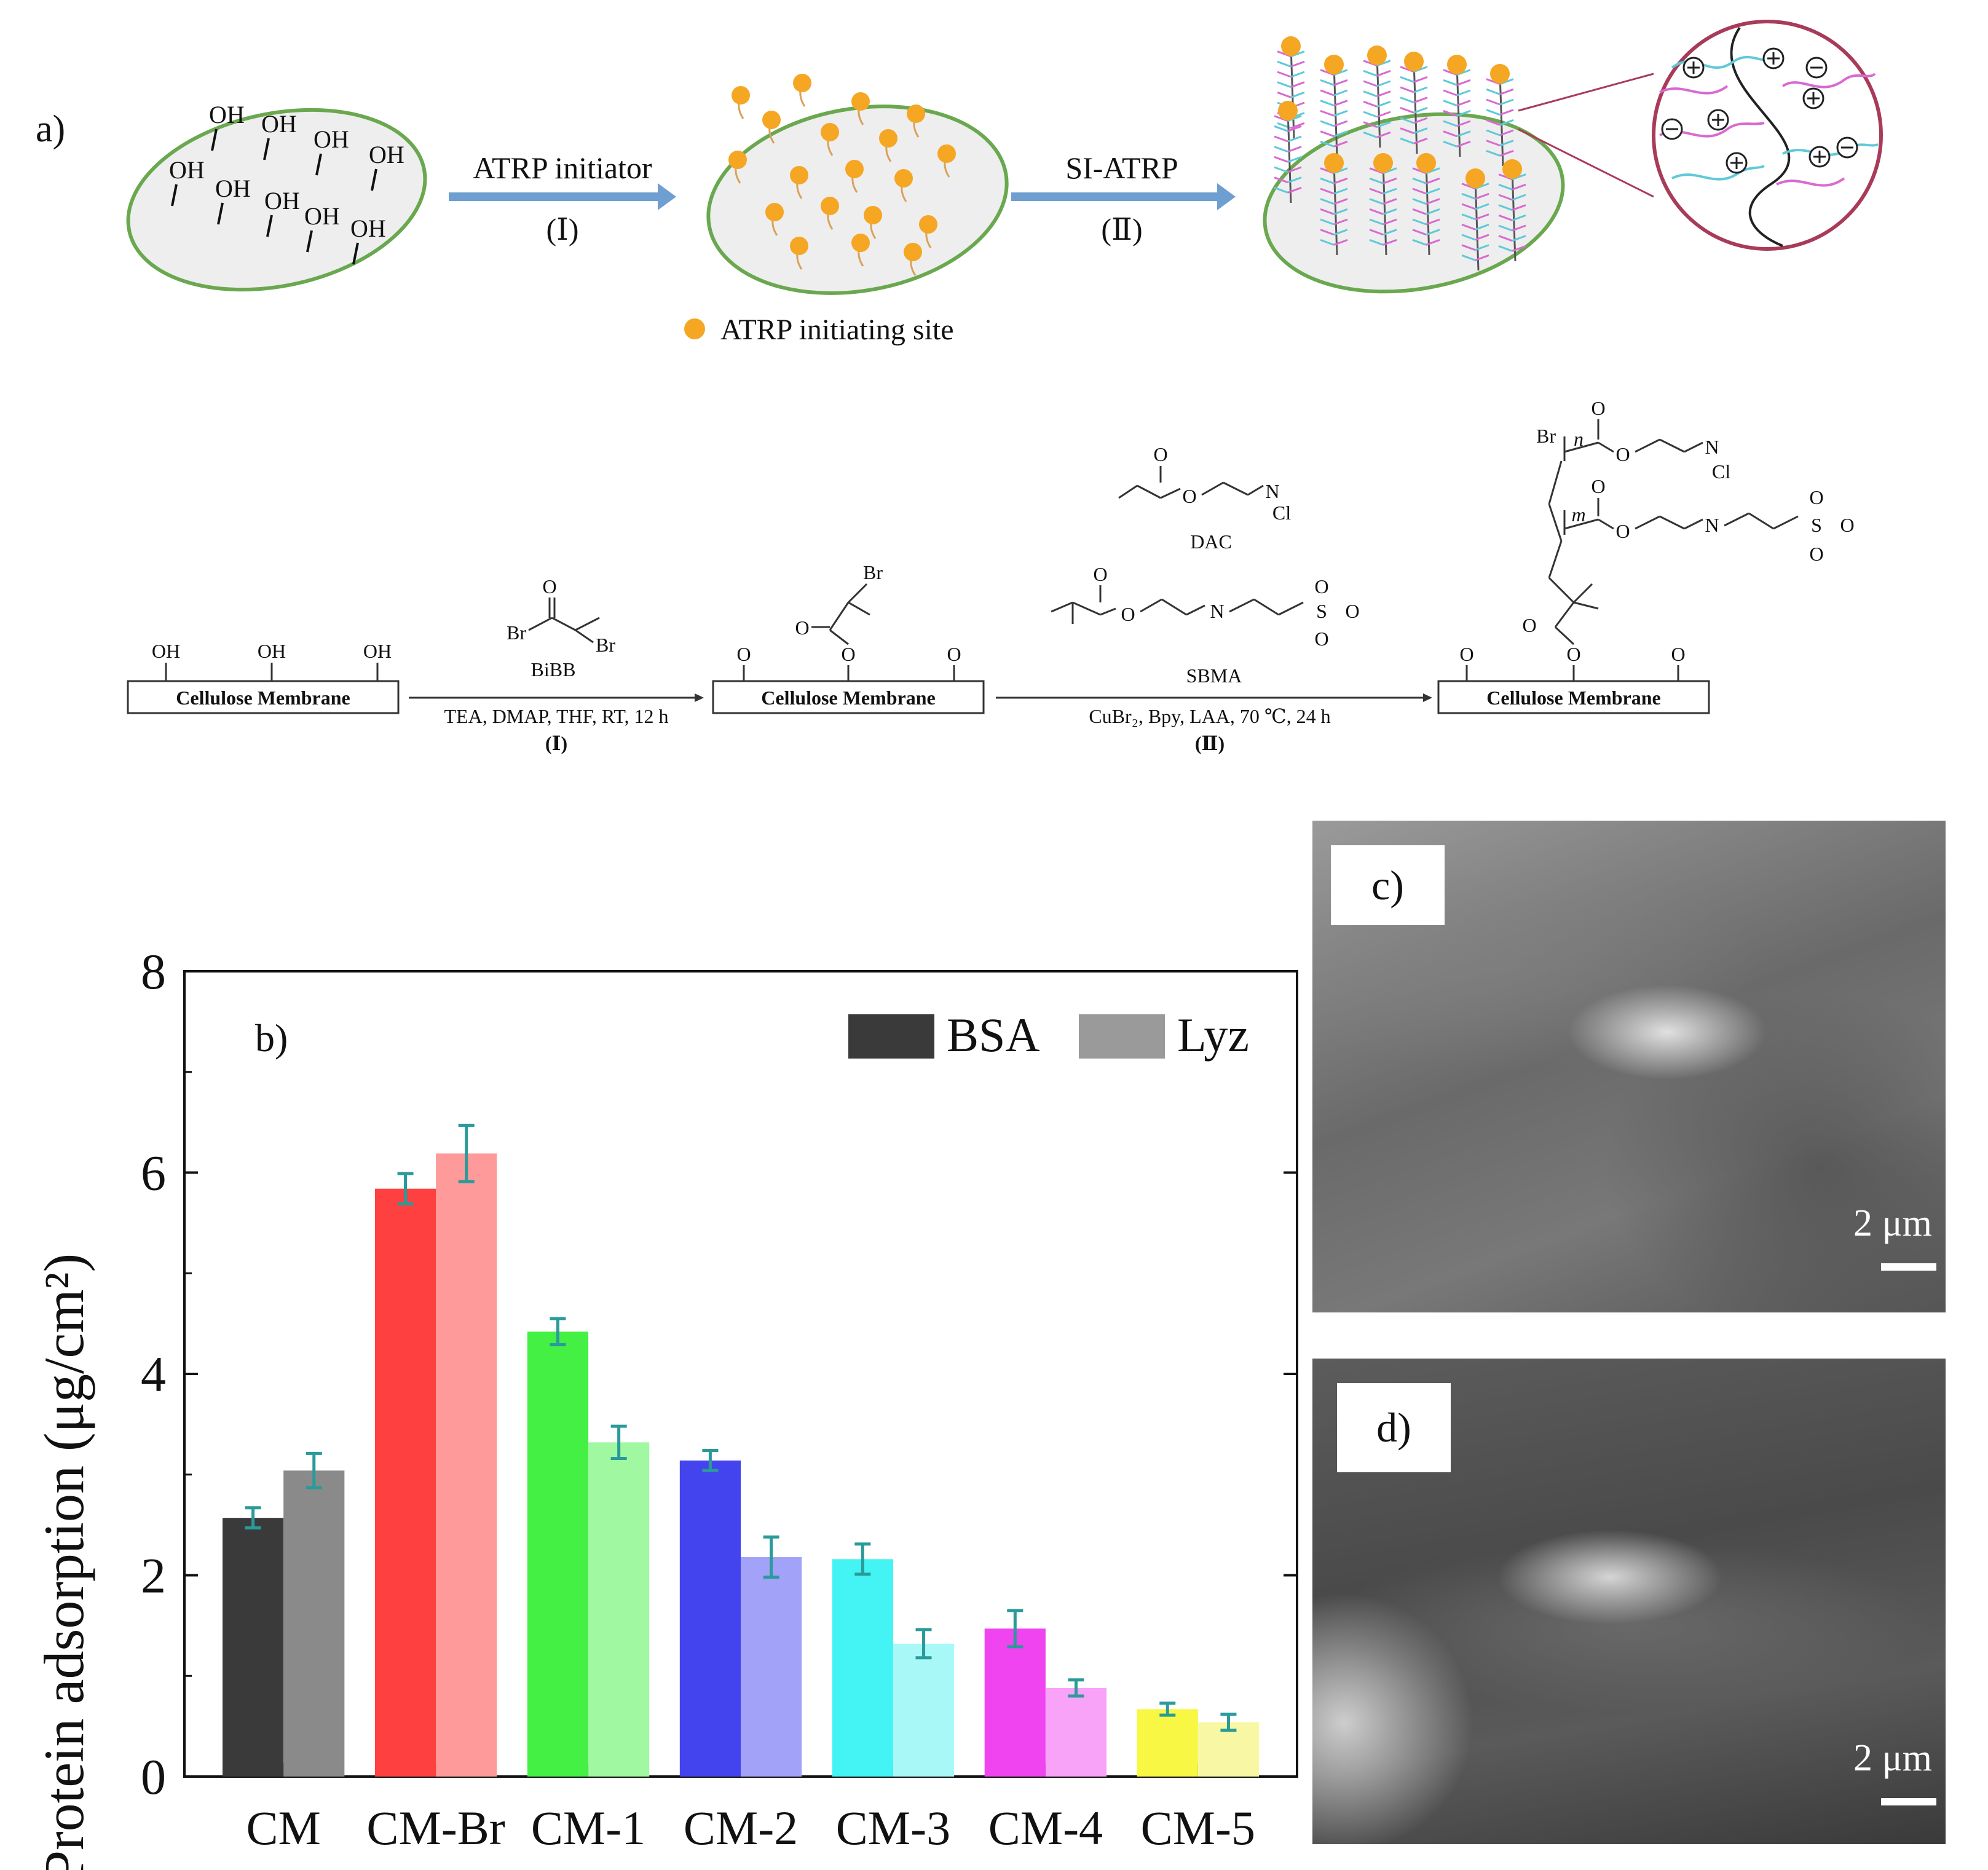 The image size is (1988, 1870). I want to click on svg-text: m, so click(1578, 514).